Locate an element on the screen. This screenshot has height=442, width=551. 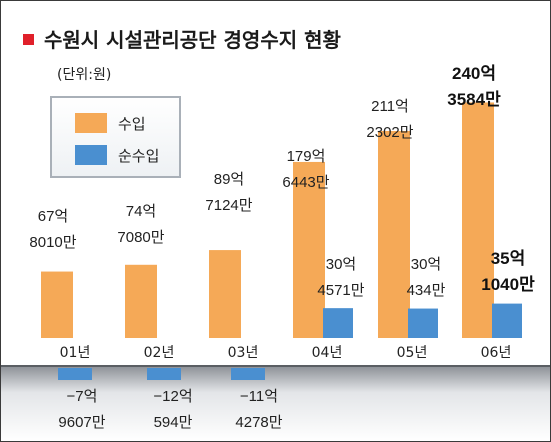
net-value-label: 4278만 is located at coordinates (258, 422).